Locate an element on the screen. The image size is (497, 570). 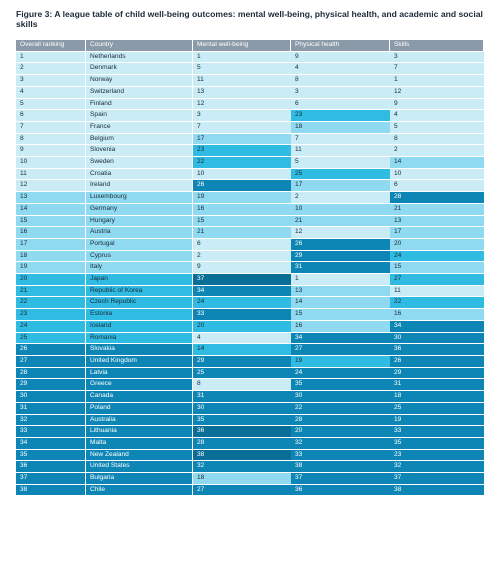
cell-mental-well-being: 3 is located at coordinates (242, 116).